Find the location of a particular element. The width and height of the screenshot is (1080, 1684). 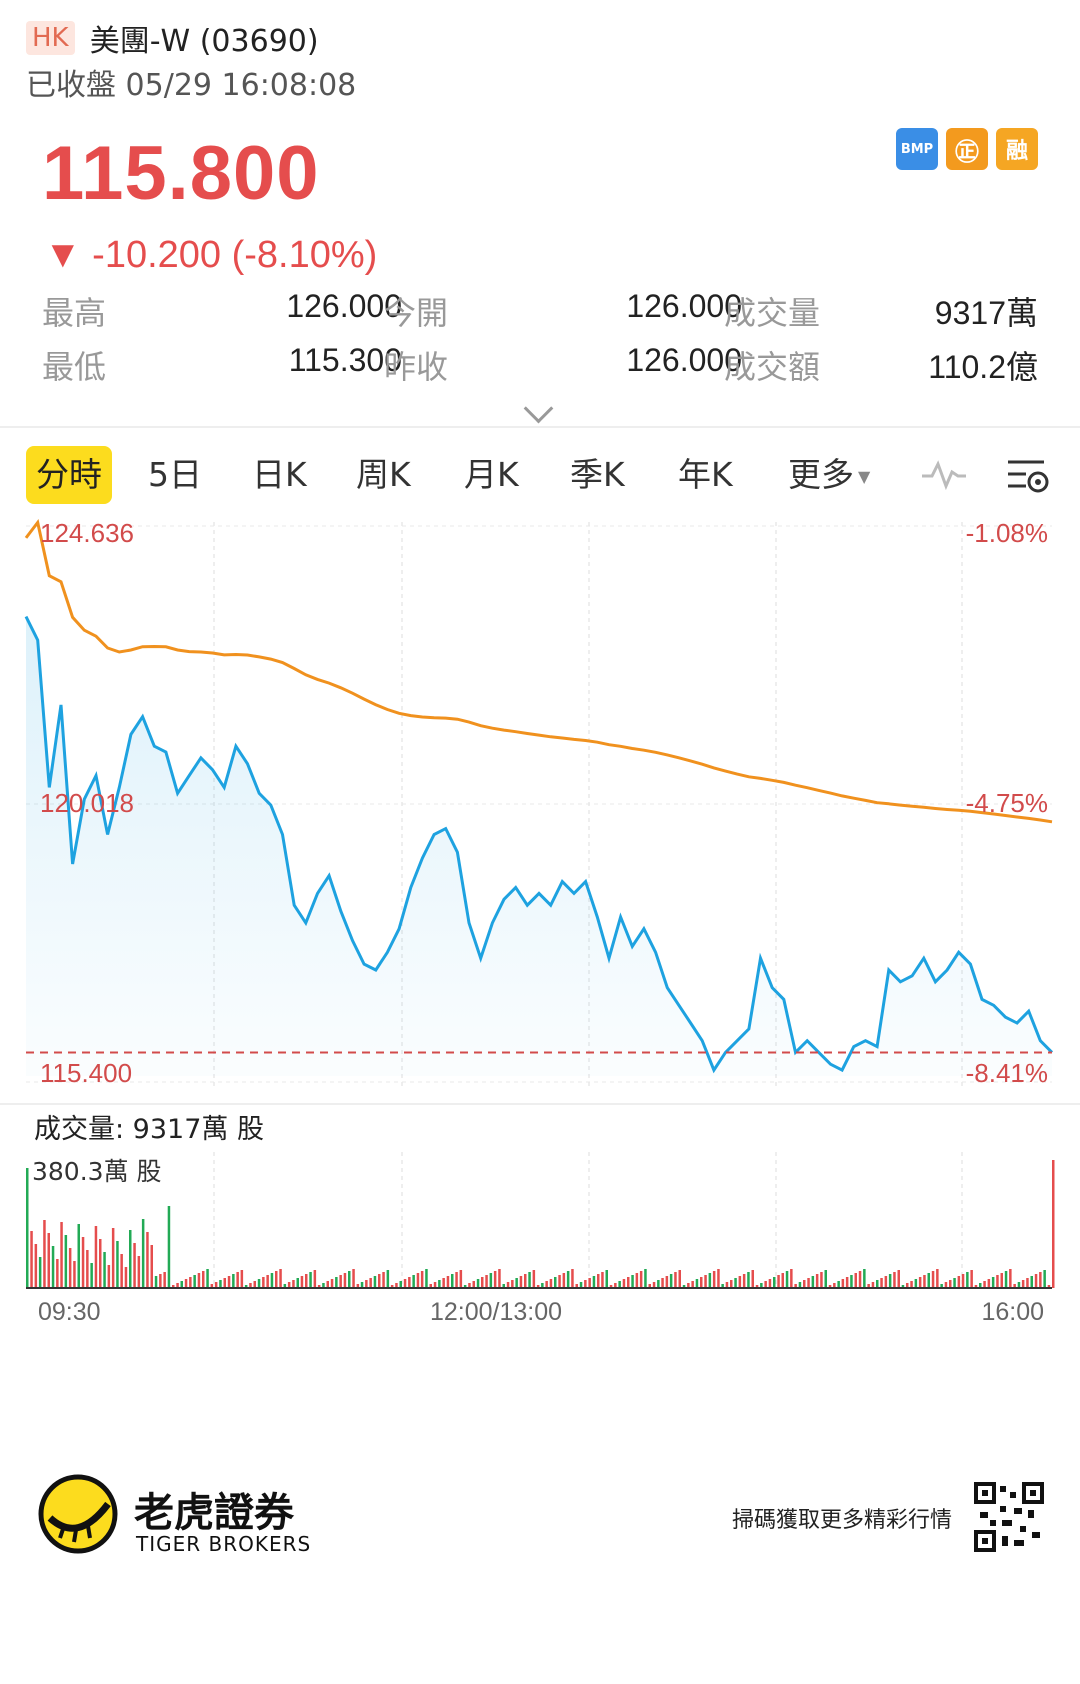

expand-chevron-icon is located at coordinates (538, 408).